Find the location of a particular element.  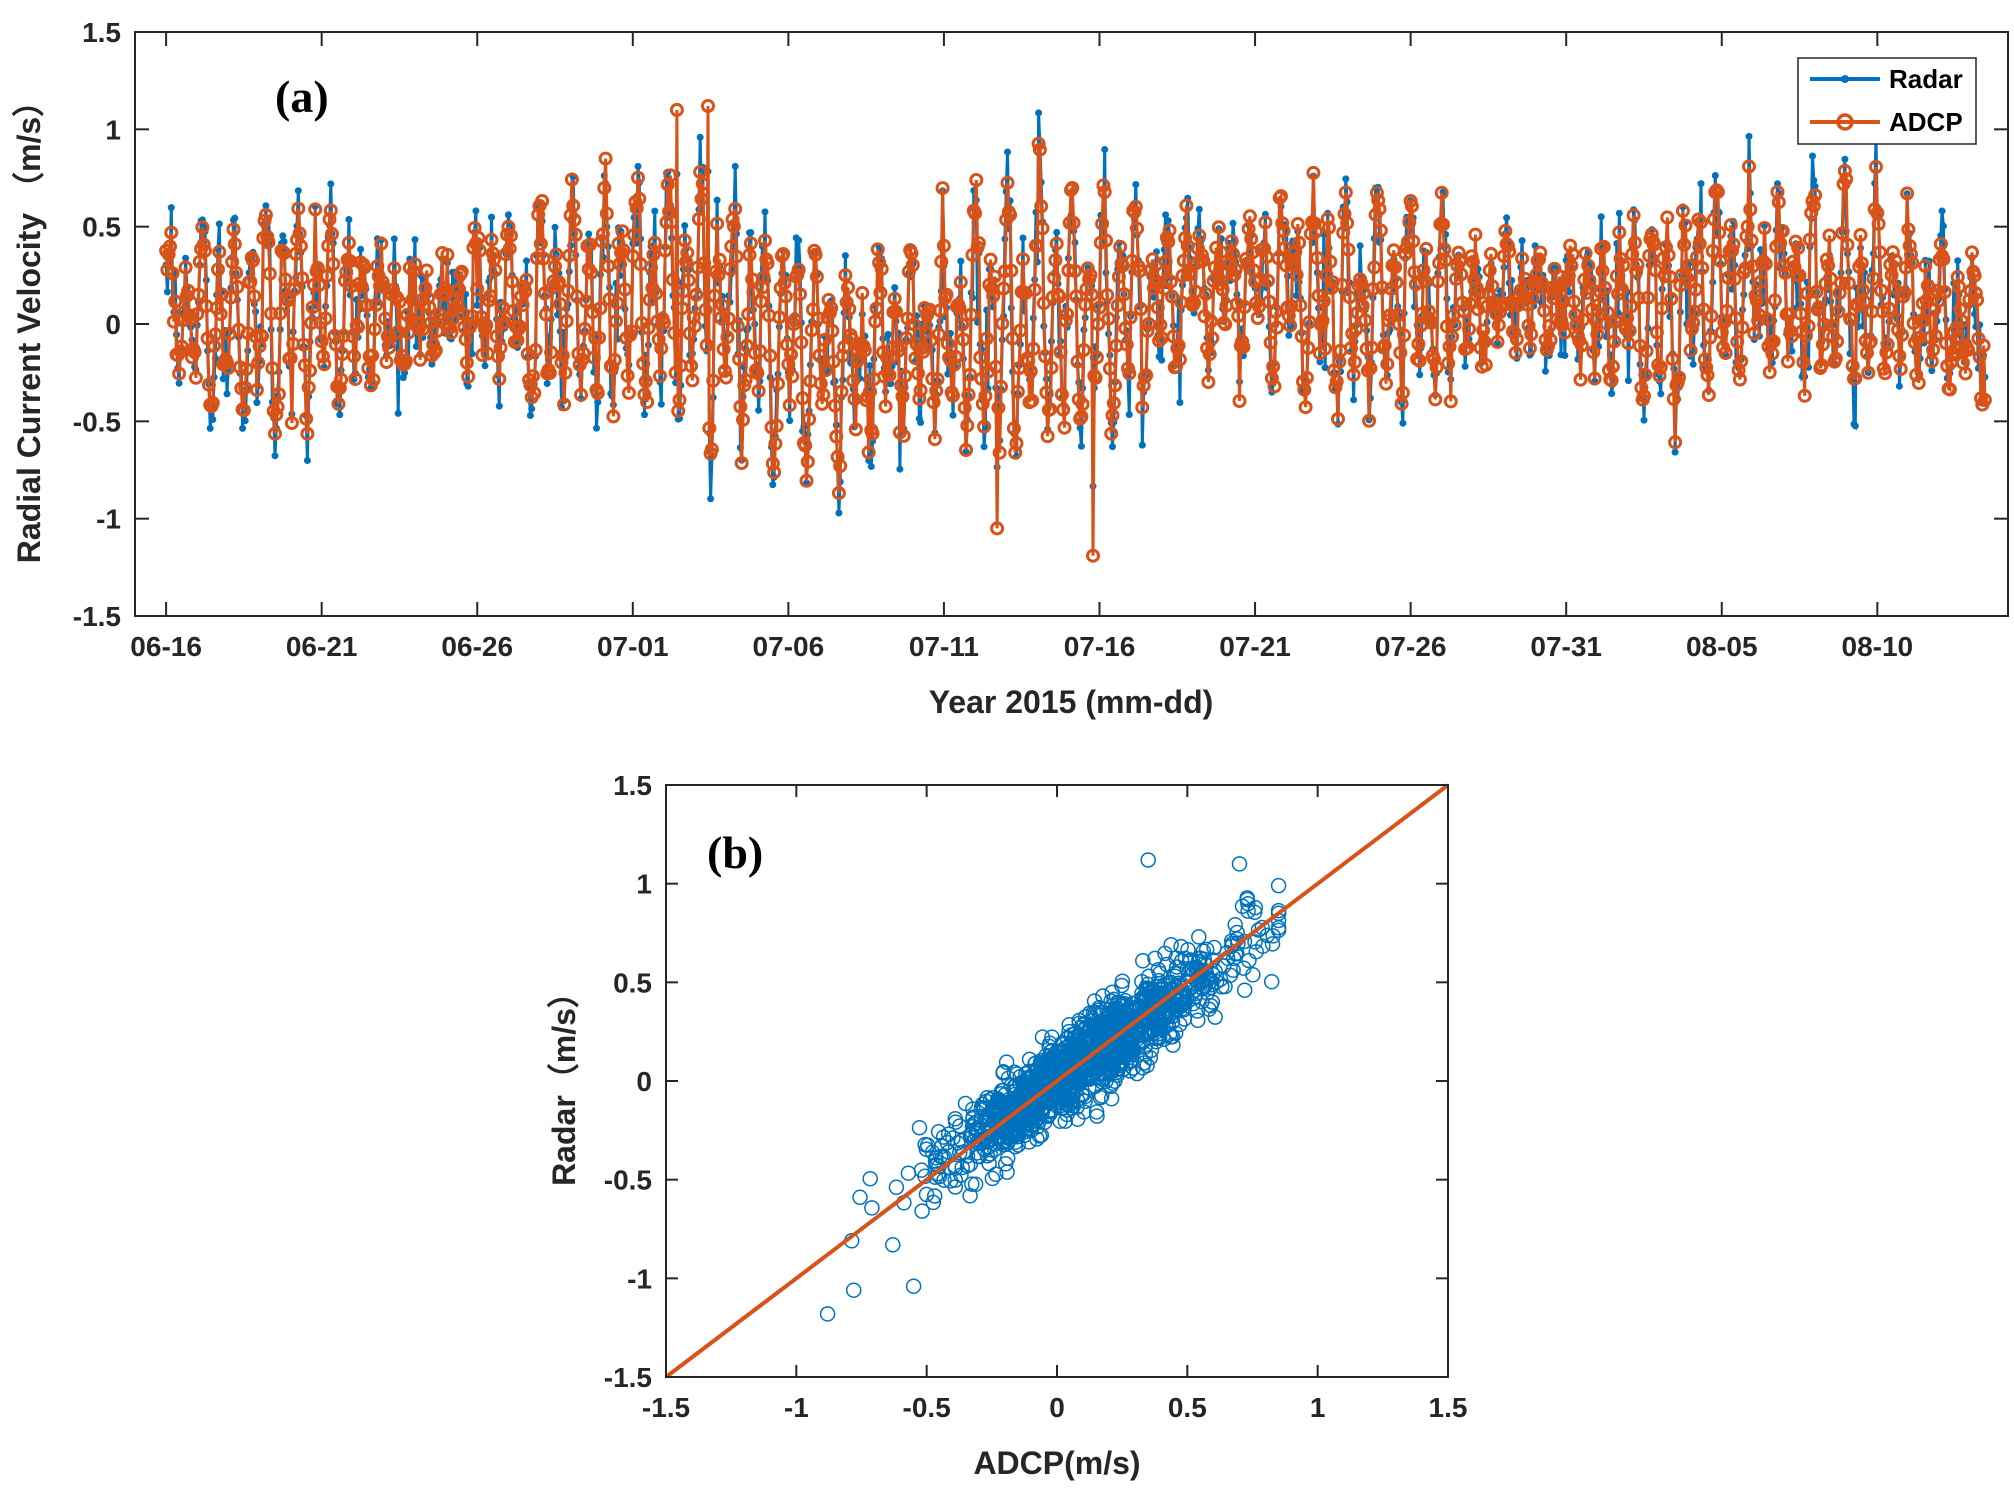

x-tick-label-a: 07-16 is located at coordinates (1100, 646).